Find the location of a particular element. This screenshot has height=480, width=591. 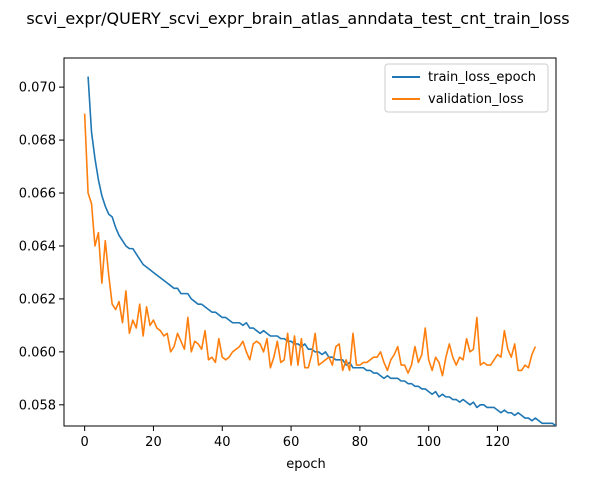

y-tick-label: 0.070 is located at coordinates (37, 88).